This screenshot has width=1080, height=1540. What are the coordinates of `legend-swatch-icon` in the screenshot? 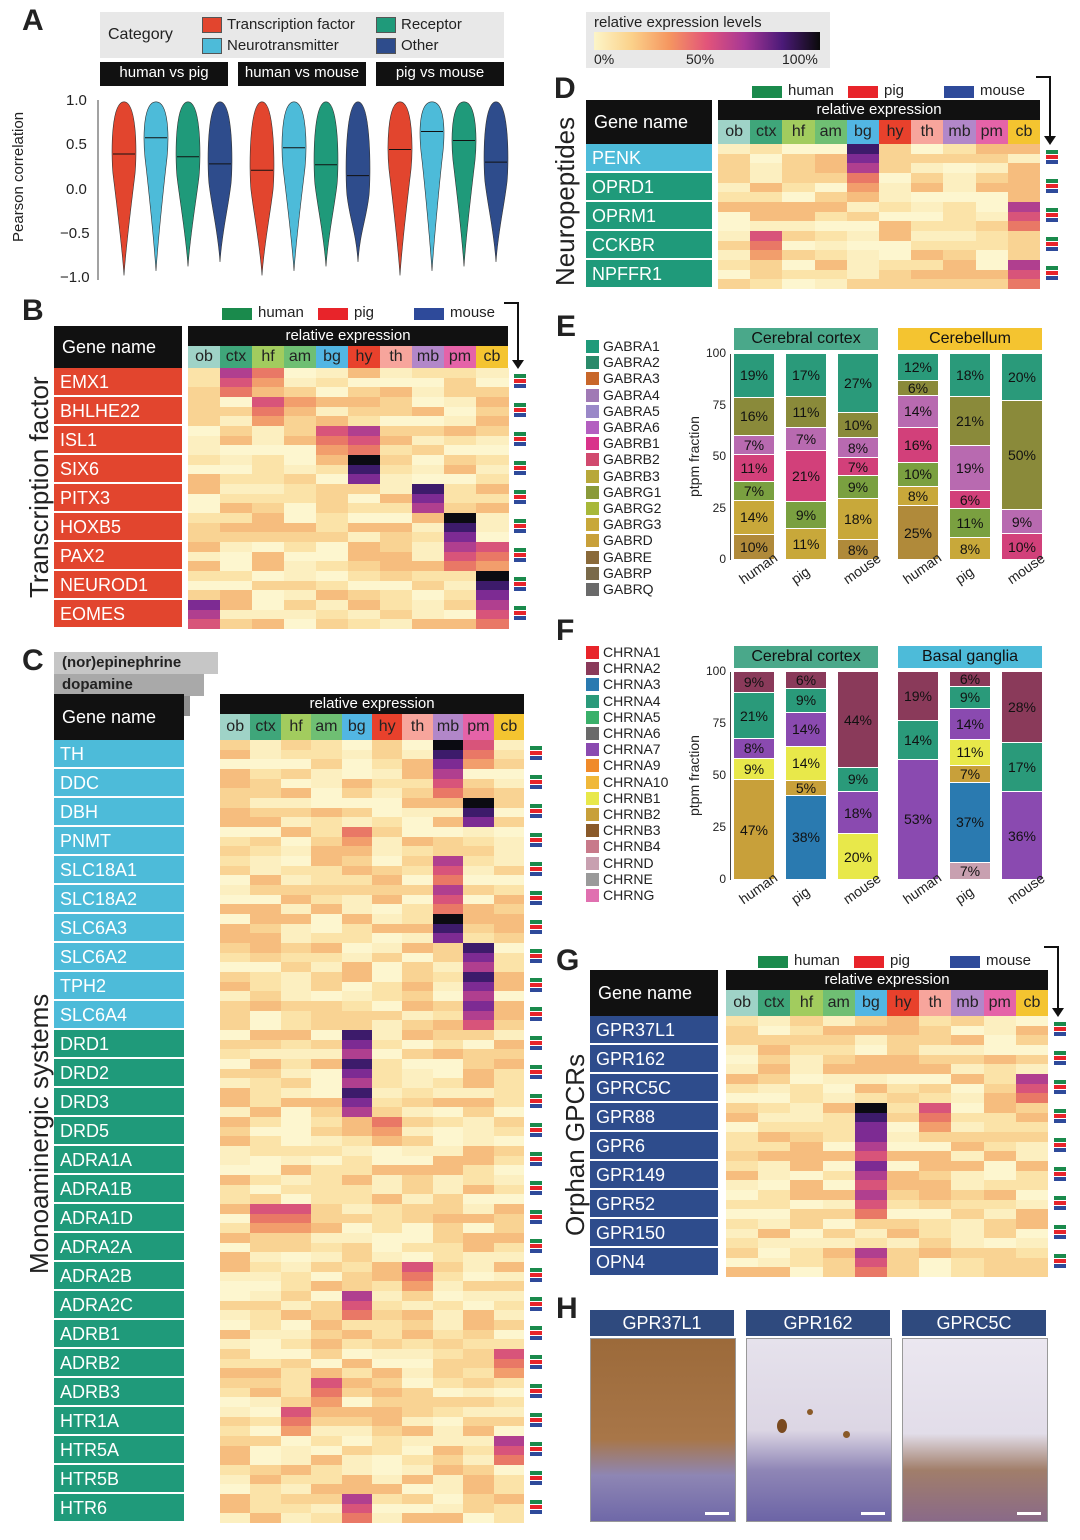 It's located at (592, 346).